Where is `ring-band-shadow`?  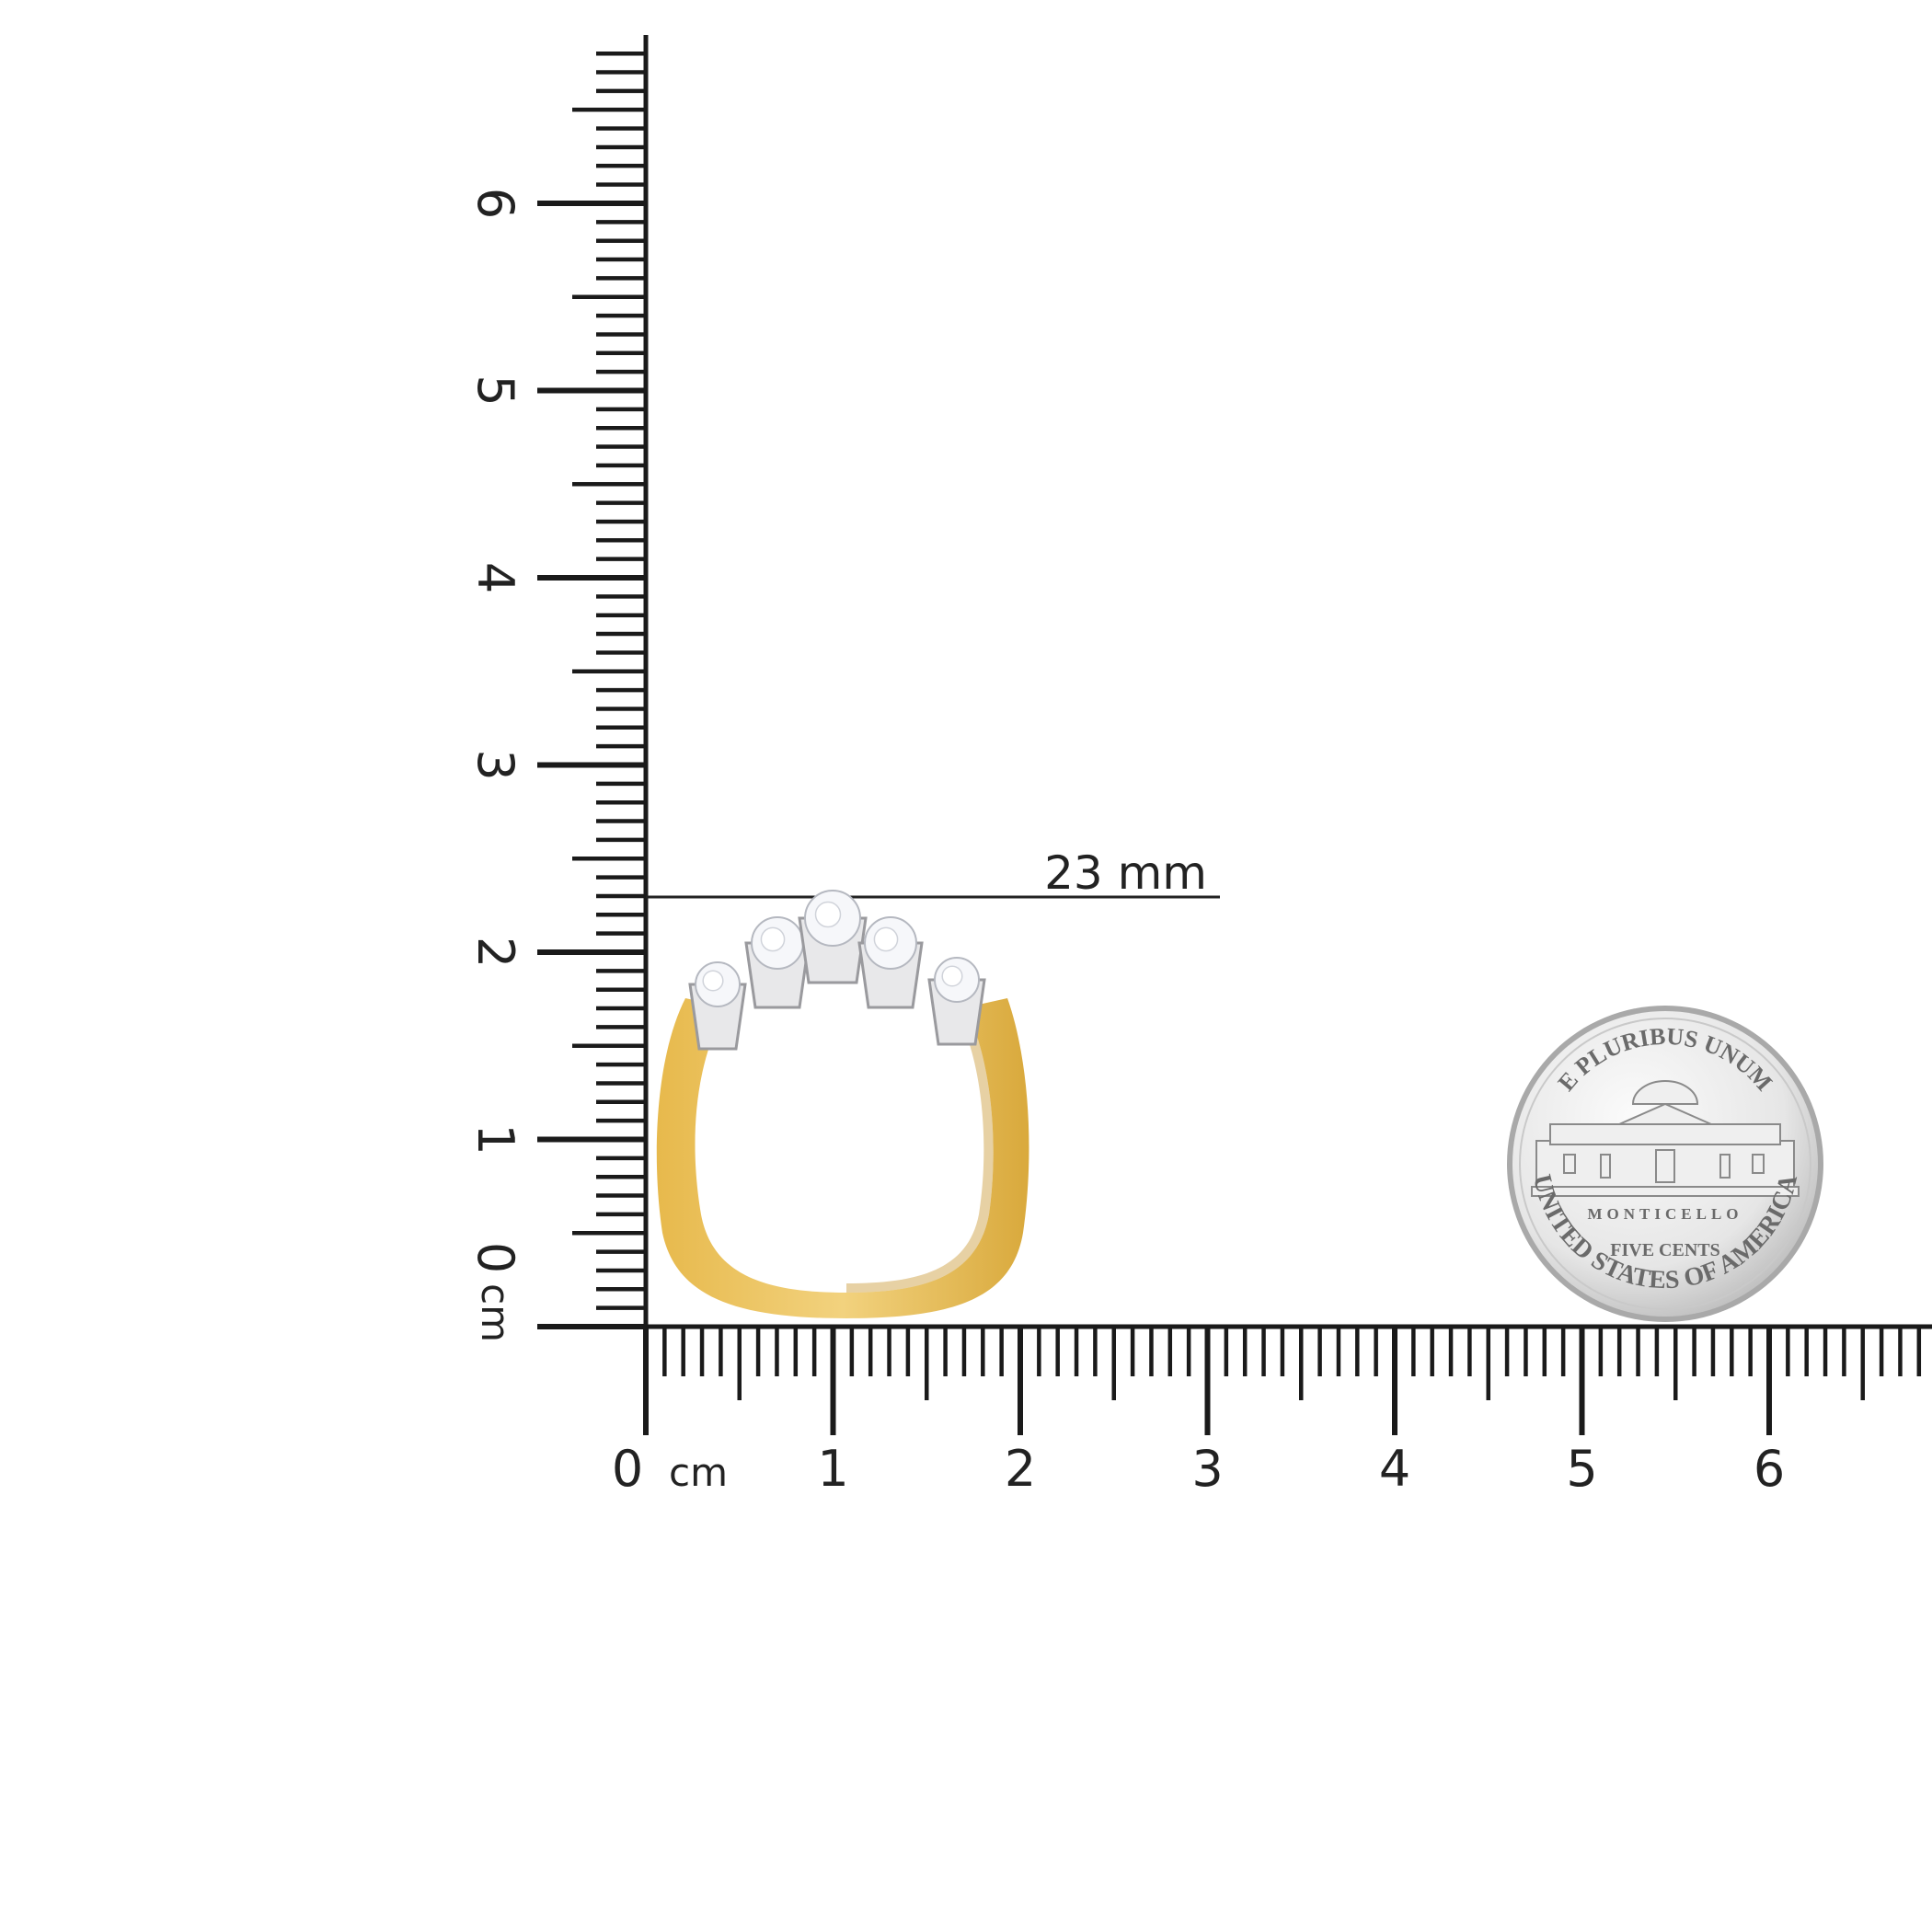
ring-band-shadow is located at coordinates (920, 1150).